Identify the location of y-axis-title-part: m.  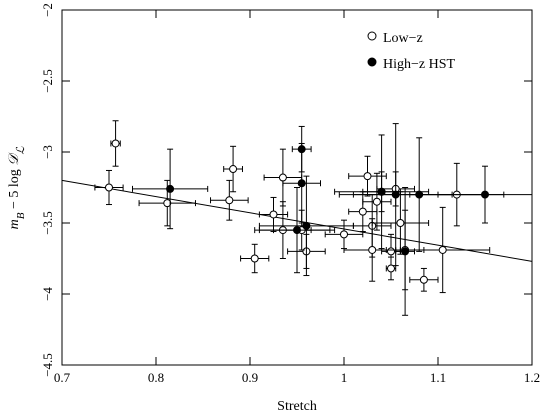
(14, 224).